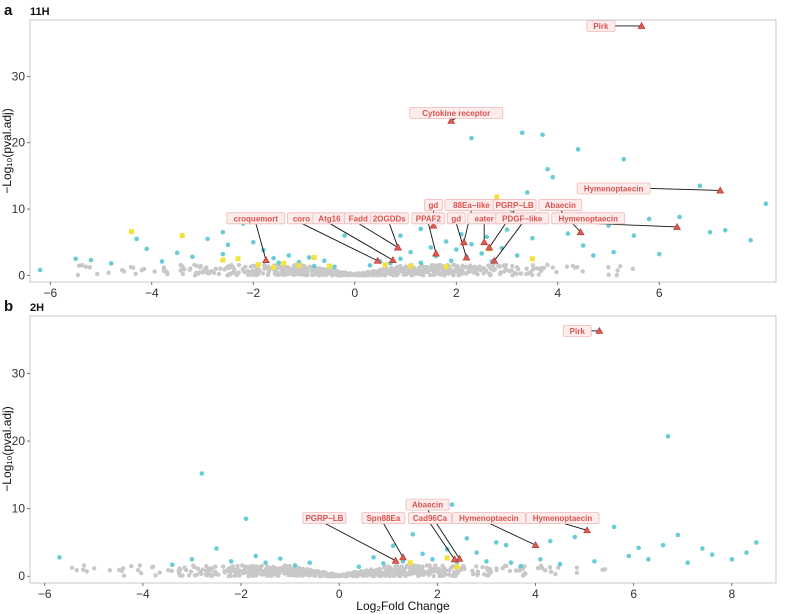  Describe the element at coordinates (256, 218) in the screenshot. I see `gene-label: croquemort` at that location.